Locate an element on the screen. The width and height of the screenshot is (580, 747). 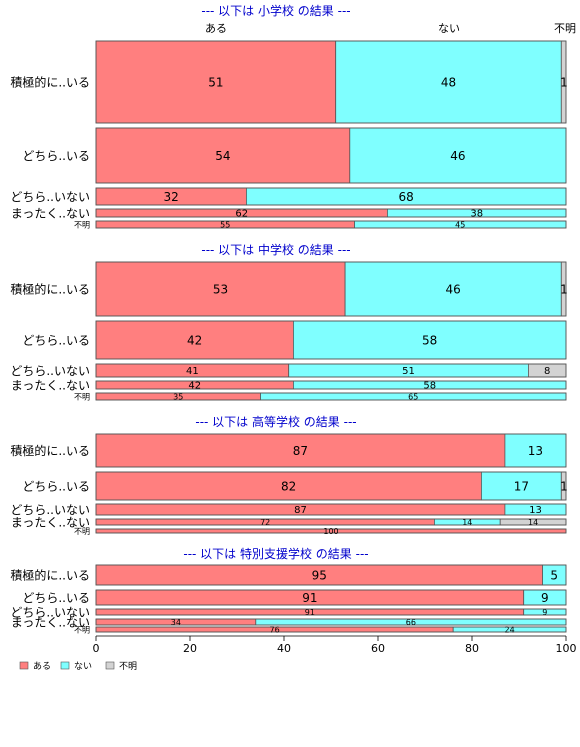
legend: ある ない 不明 is located at coordinates (78, 666).